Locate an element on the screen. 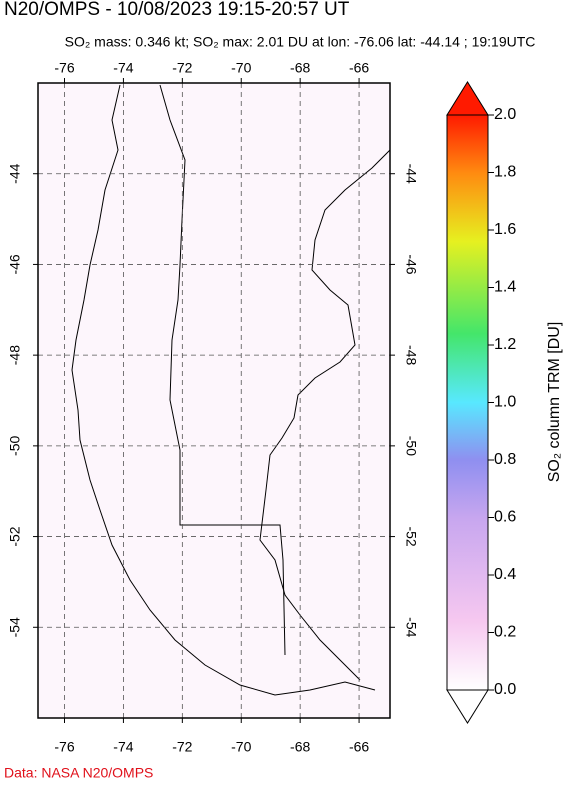  colorbar-tick-label: 1.2 is located at coordinates (505, 344).